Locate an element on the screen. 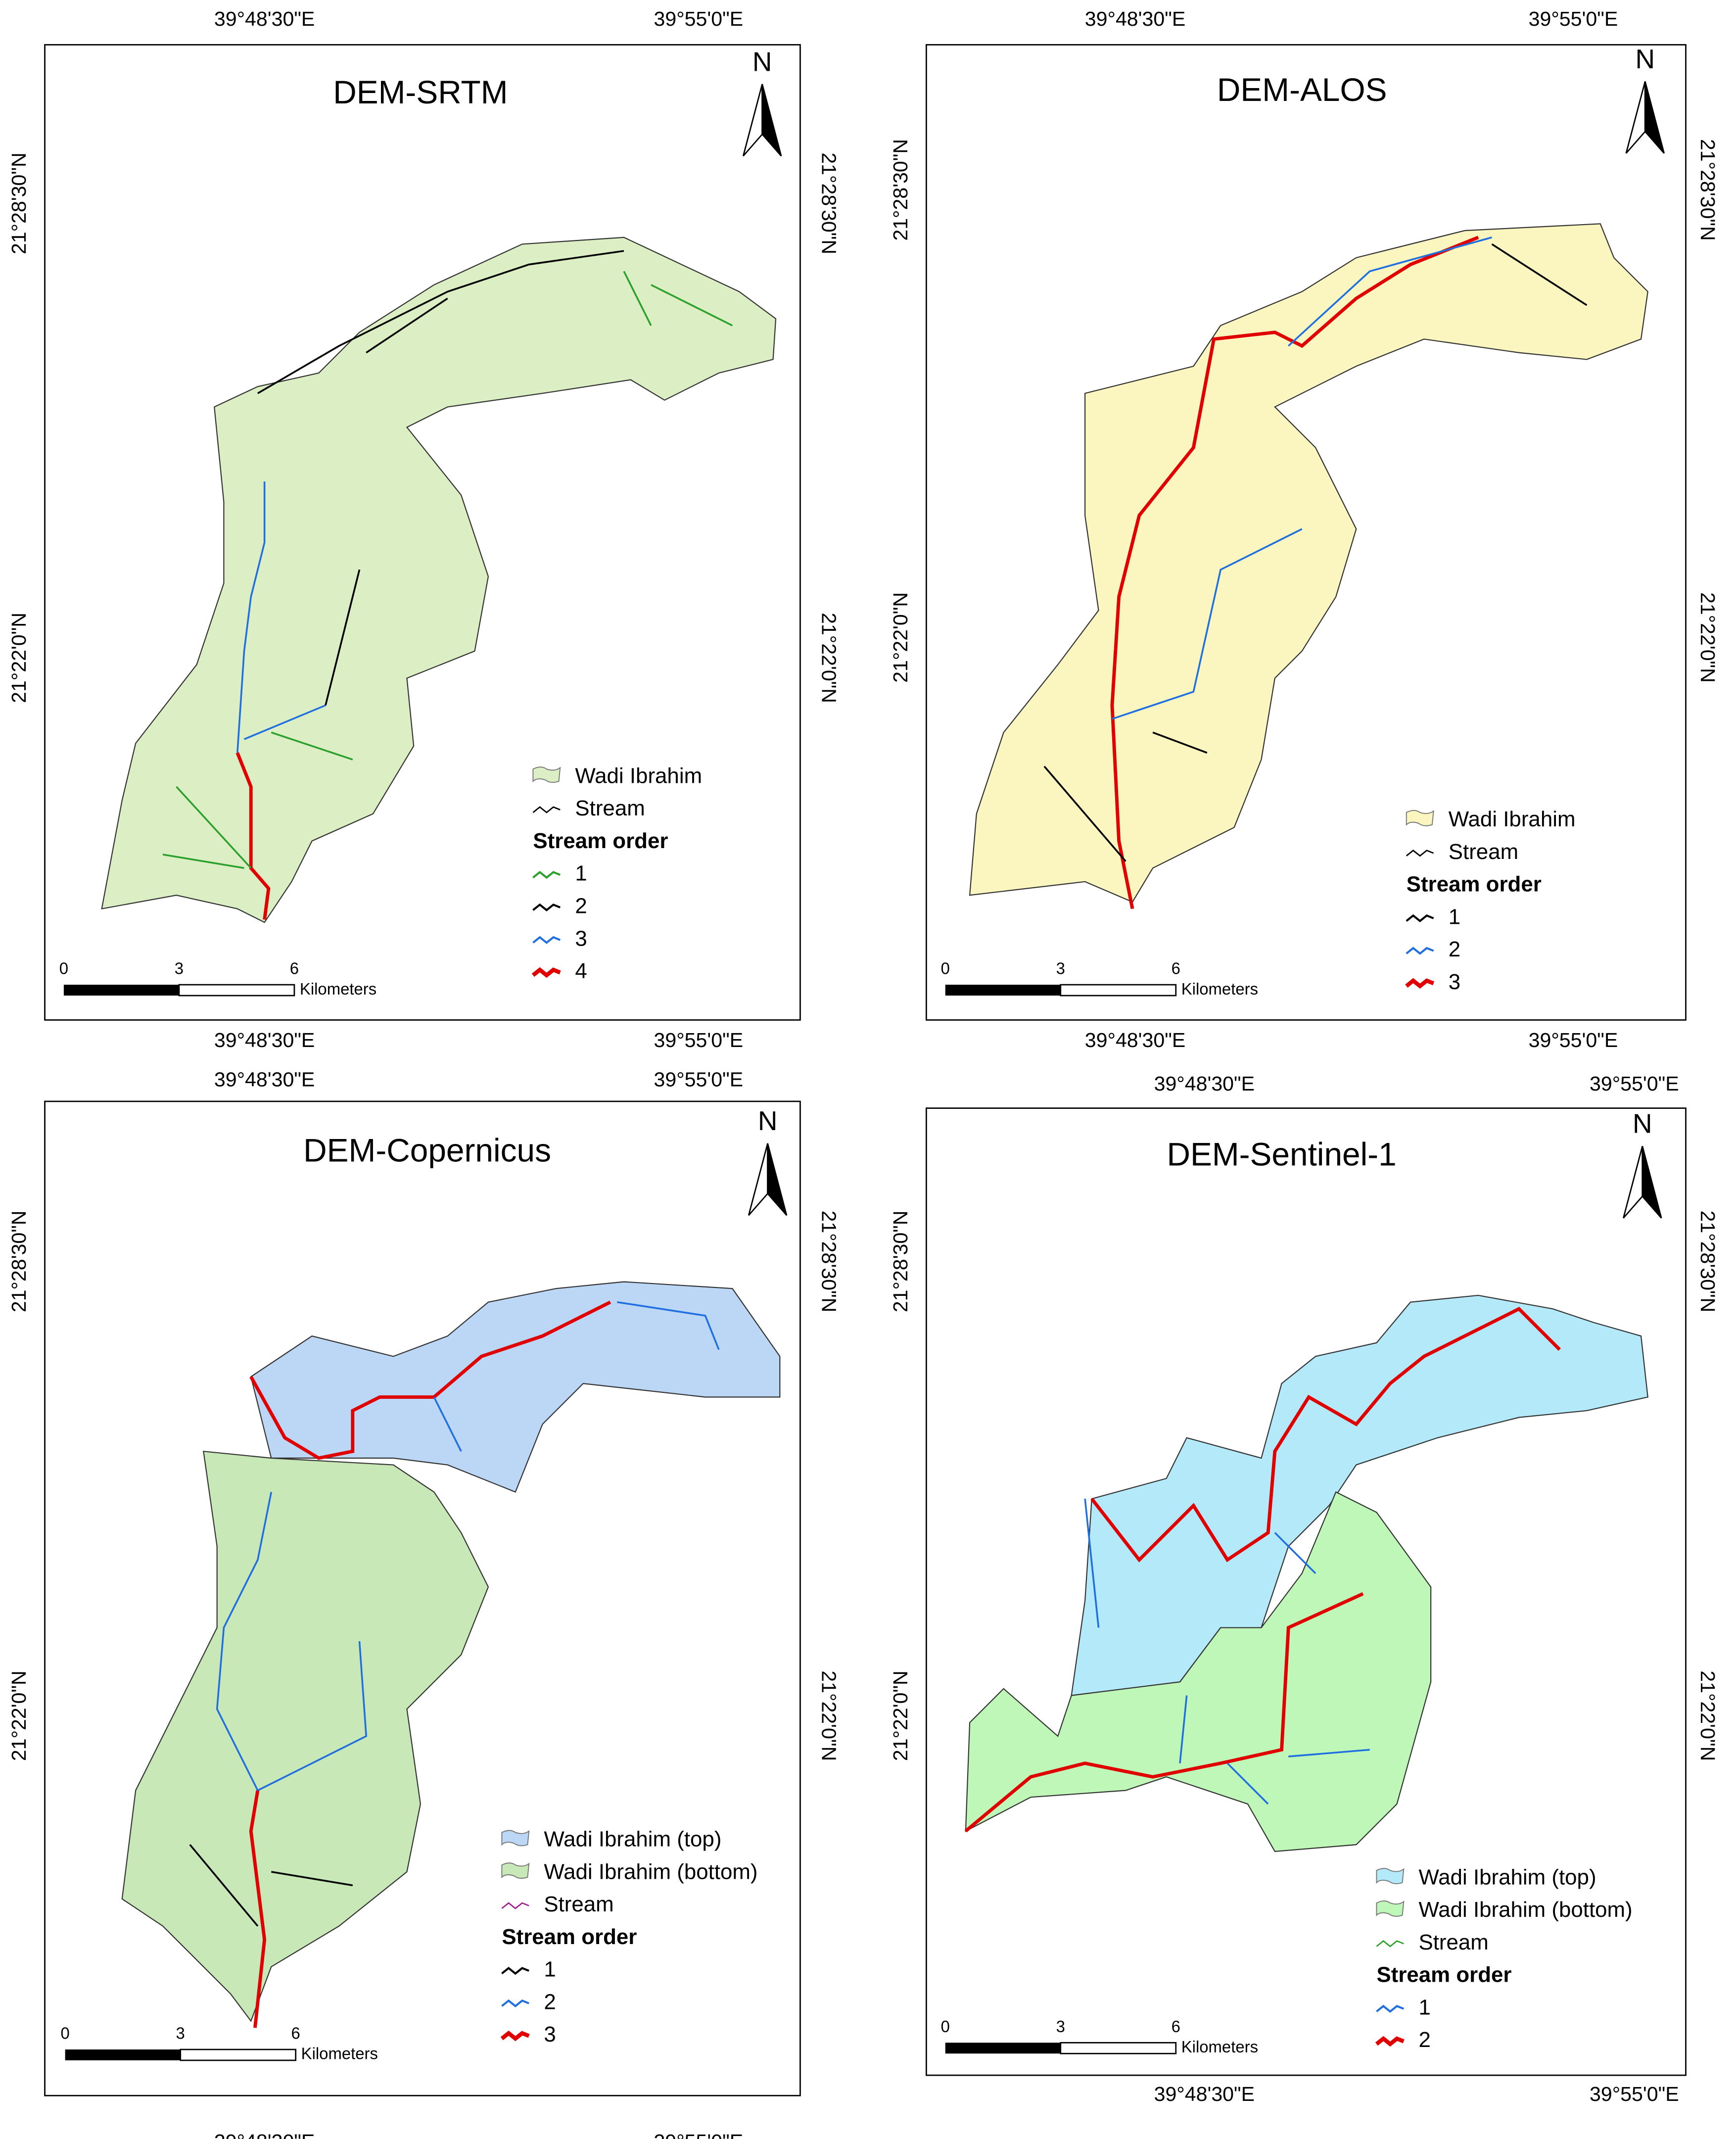 This screenshot has height=2139, width=1736. watershed is located at coordinates (305, 1736).